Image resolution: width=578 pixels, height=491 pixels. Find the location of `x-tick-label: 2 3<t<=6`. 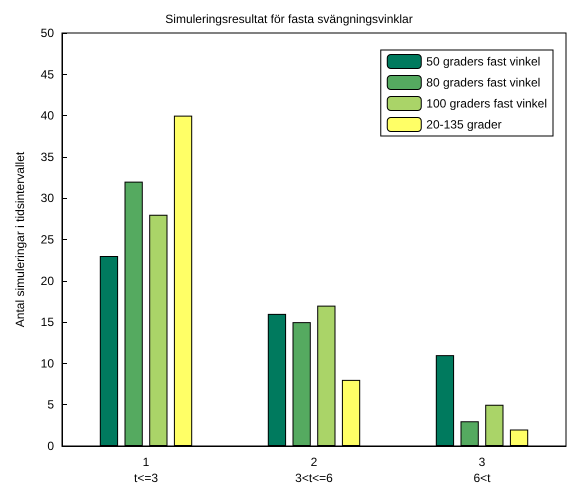

x-tick-label: 2 3<t<=6 is located at coordinates (314, 470).